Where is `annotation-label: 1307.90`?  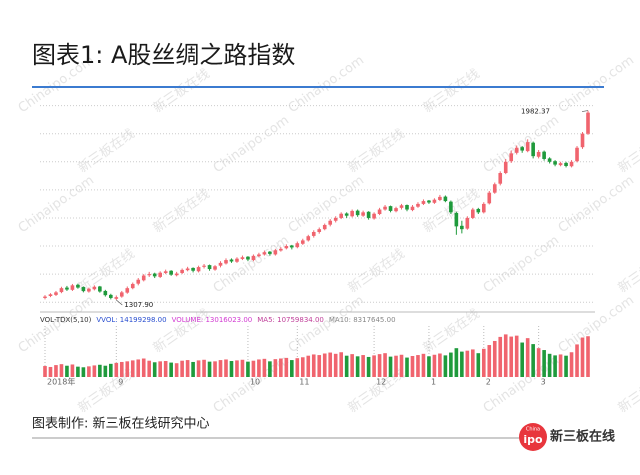 annotation-label: 1307.90 is located at coordinates (138, 305).